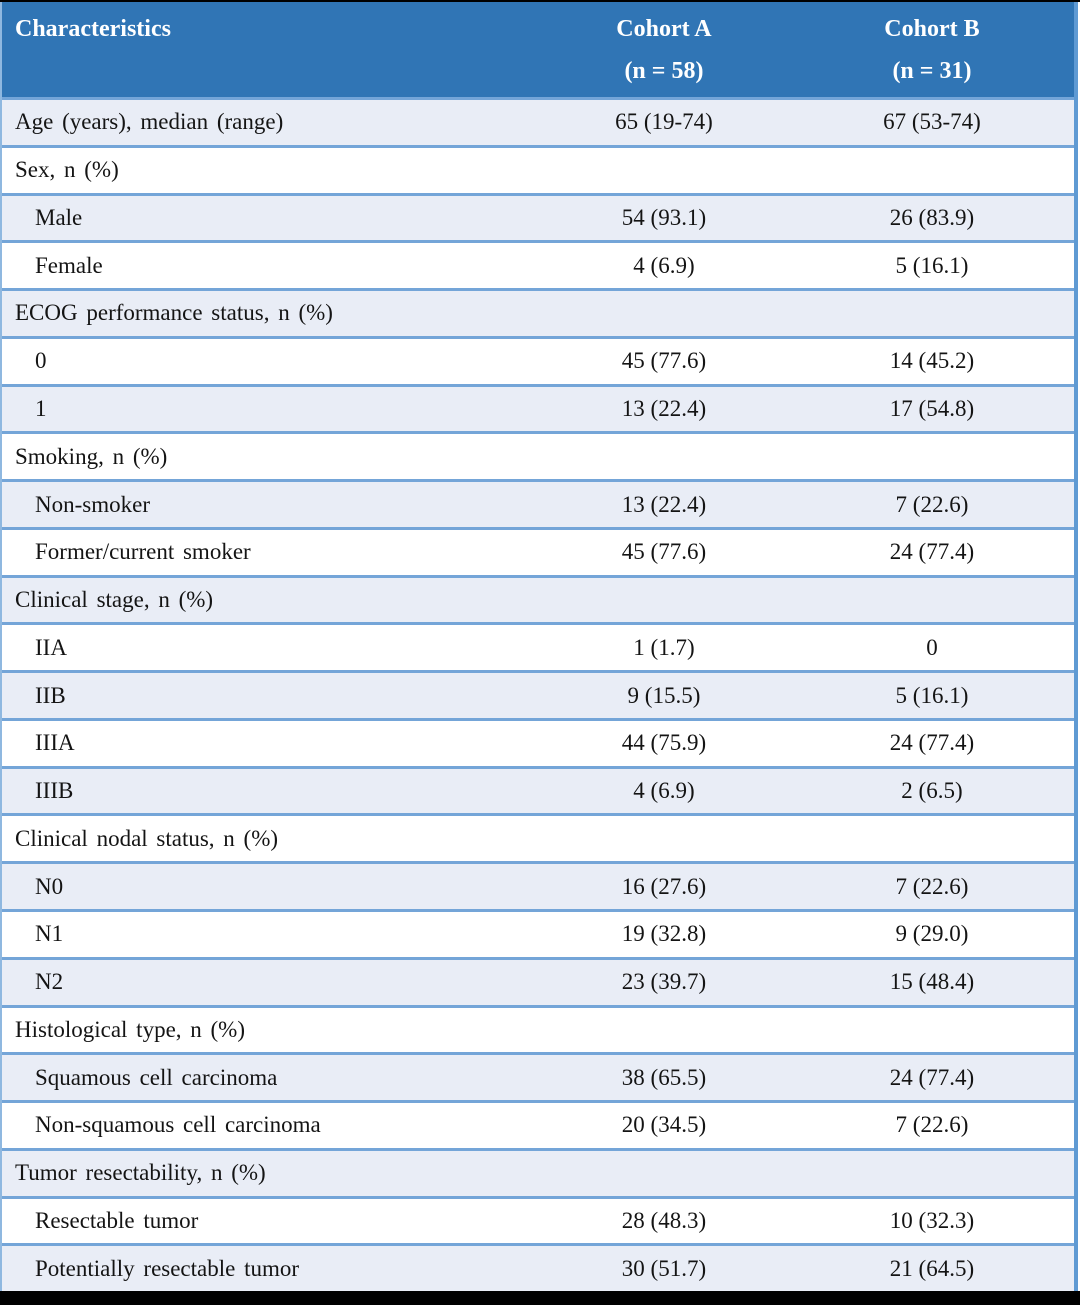 This screenshot has height=1305, width=1080. What do you see at coordinates (117, 1220) in the screenshot?
I see `row-label: Resectable tumor` at bounding box center [117, 1220].